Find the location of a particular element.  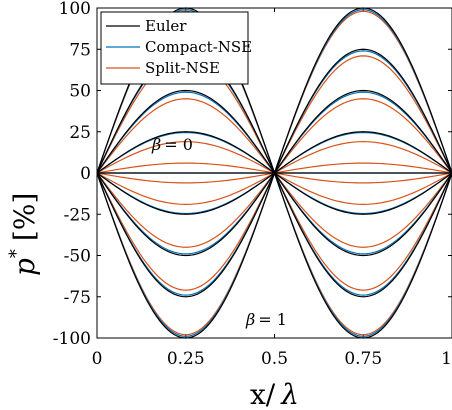

legend: Euler Compact-NSE Split-NSE is located at coordinates (176, 48).